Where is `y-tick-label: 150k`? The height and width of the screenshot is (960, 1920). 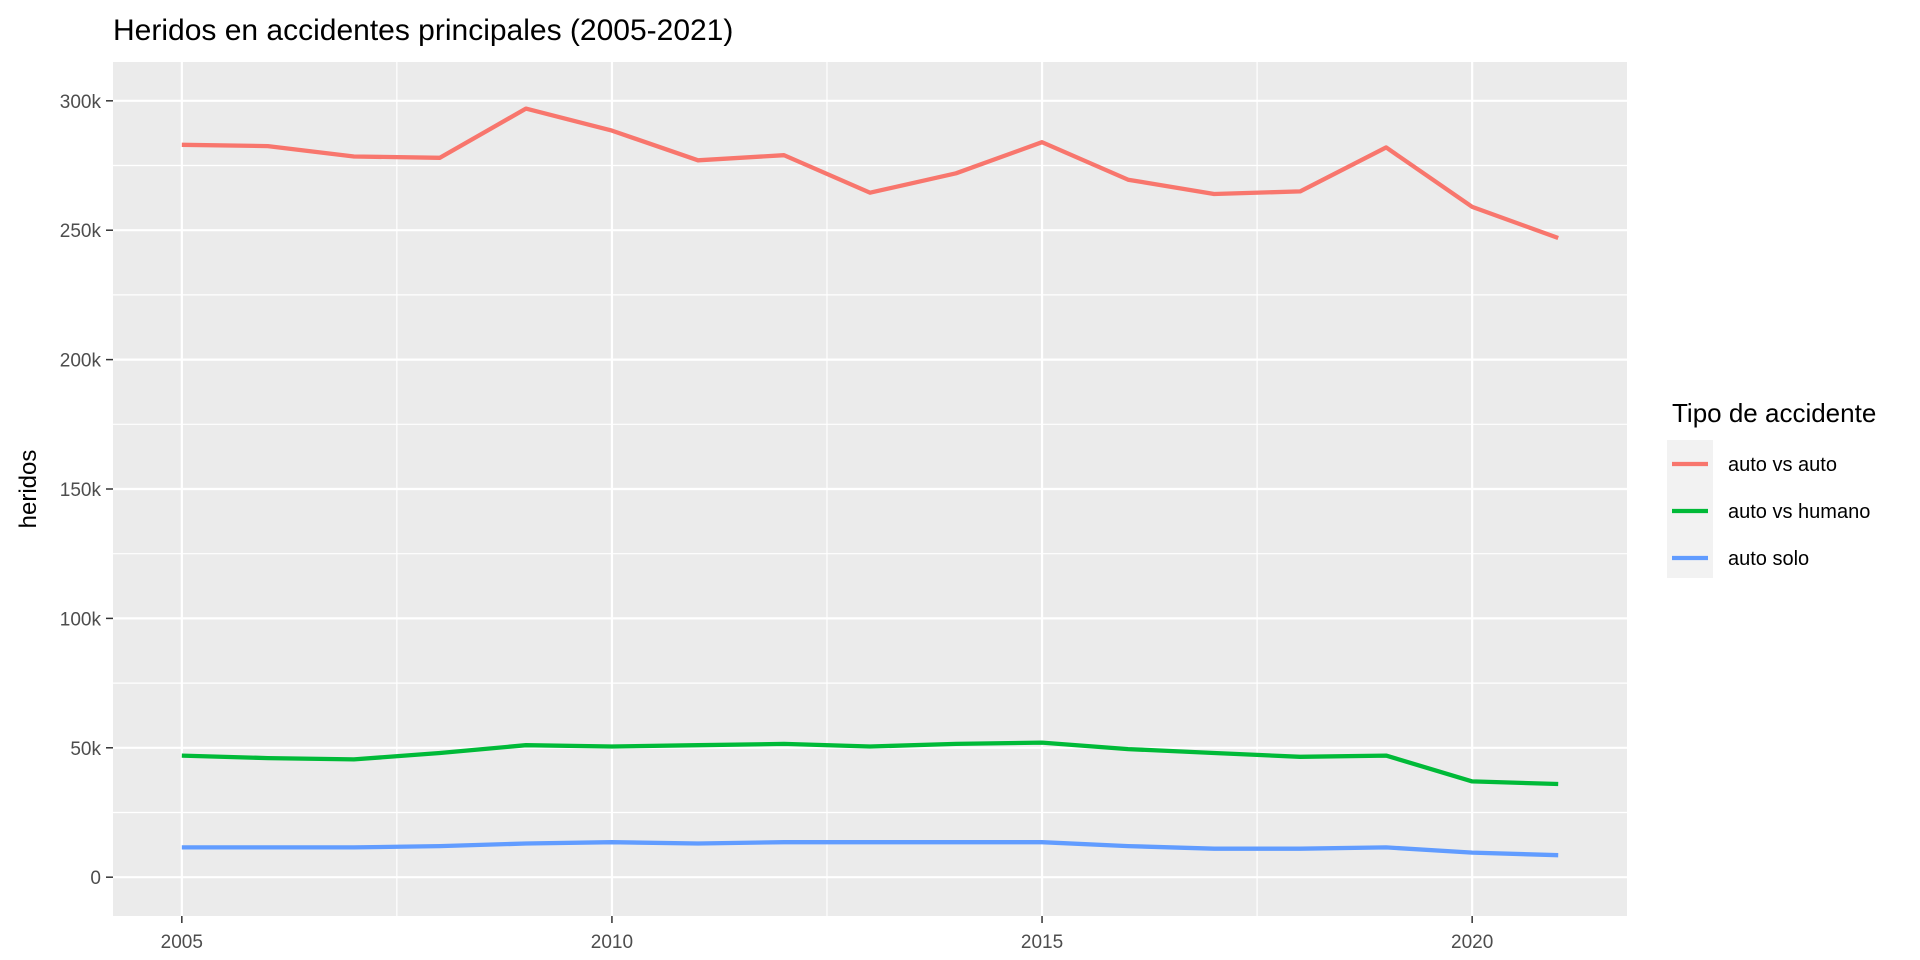
y-tick-label: 150k is located at coordinates (81, 490).